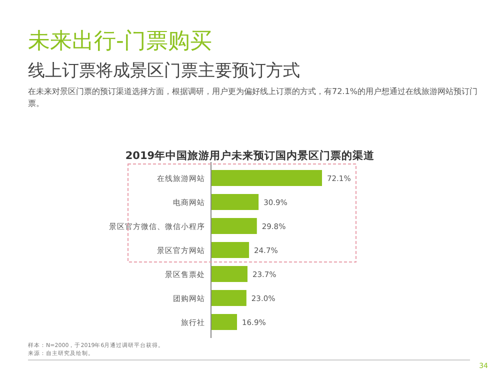 The width and height of the screenshot is (500, 375). I want to click on text: 线上订票将成景区门票主要预订方式, so click(164, 71).